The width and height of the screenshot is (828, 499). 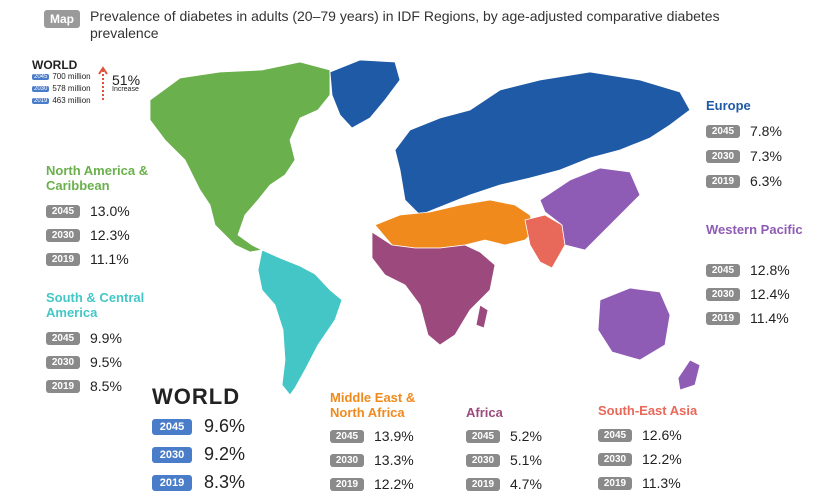 I want to click on stat-value: 12.8%, so click(x=770, y=270).